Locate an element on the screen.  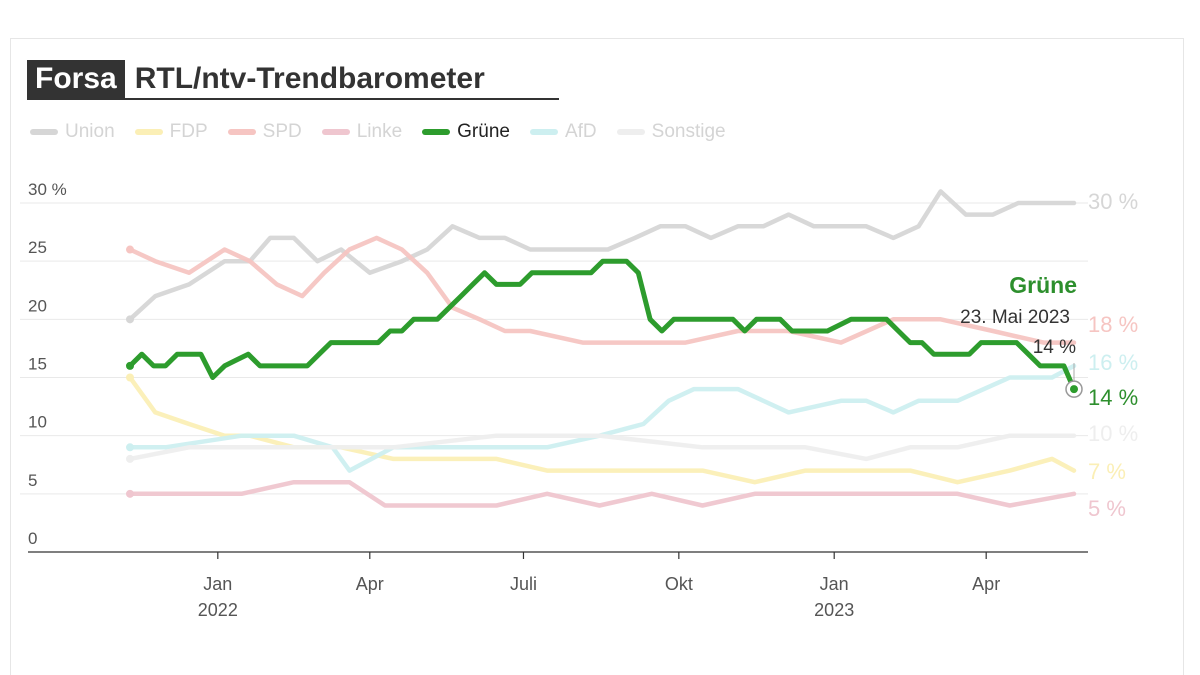
legend-label: FDP is located at coordinates (188, 131).